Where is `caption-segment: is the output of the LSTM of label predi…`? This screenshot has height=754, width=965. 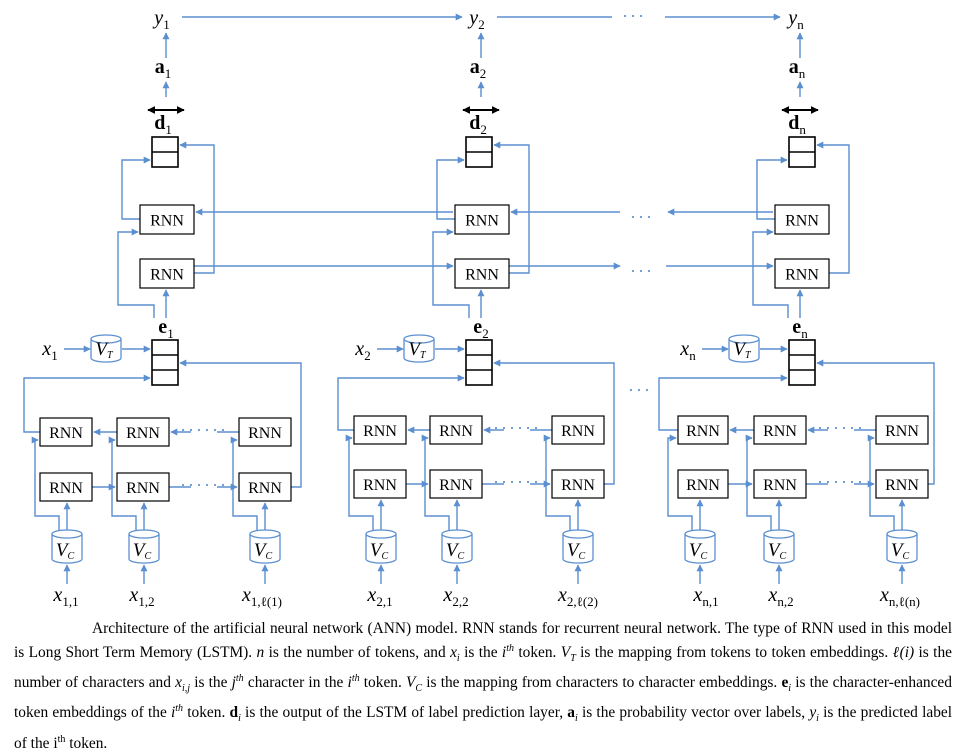
caption-segment: is the output of the LSTM of label predi… is located at coordinates (404, 713).